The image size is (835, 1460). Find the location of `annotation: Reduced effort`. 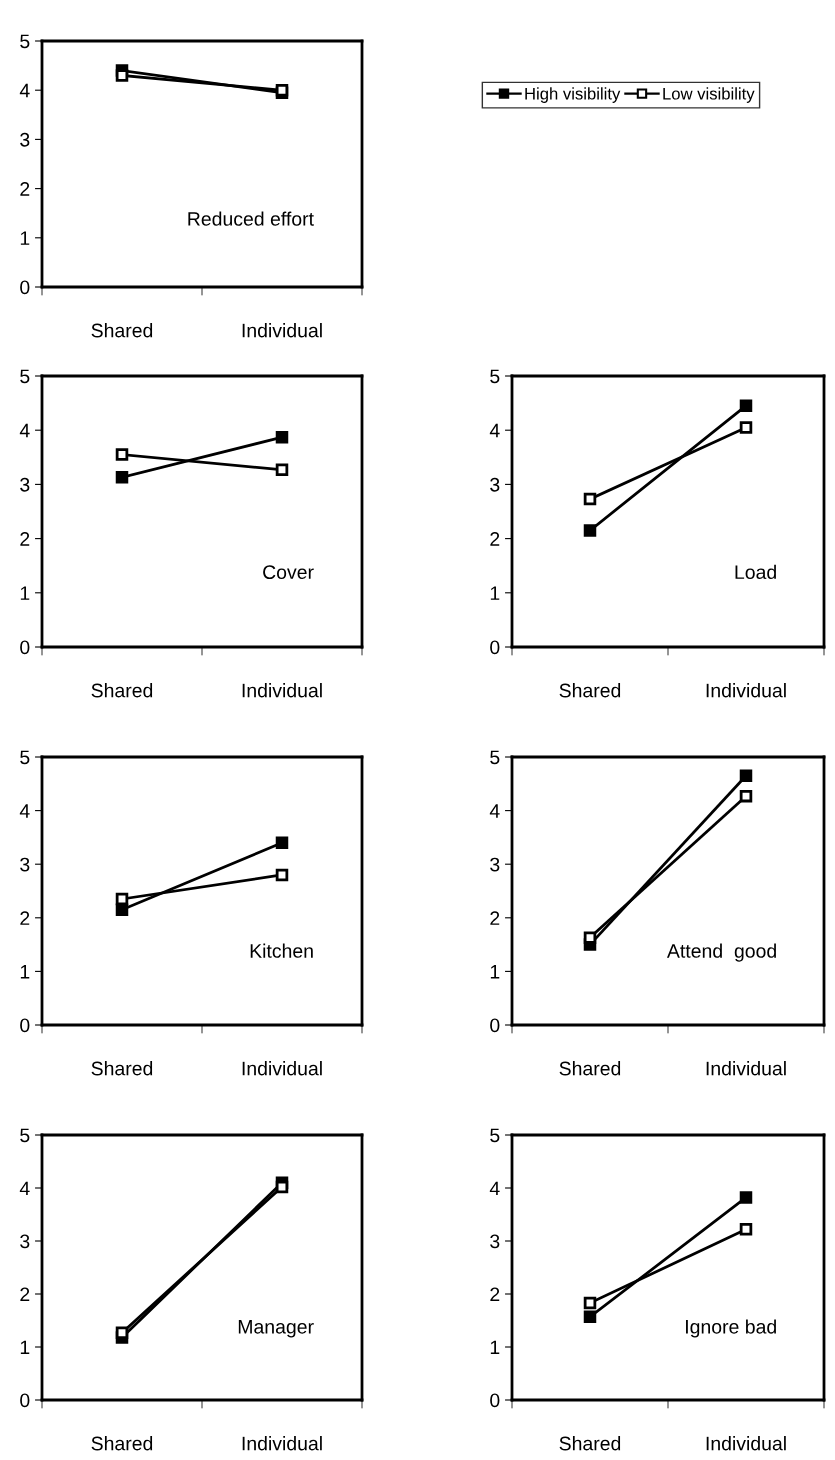

annotation: Reduced effort is located at coordinates (251, 218).